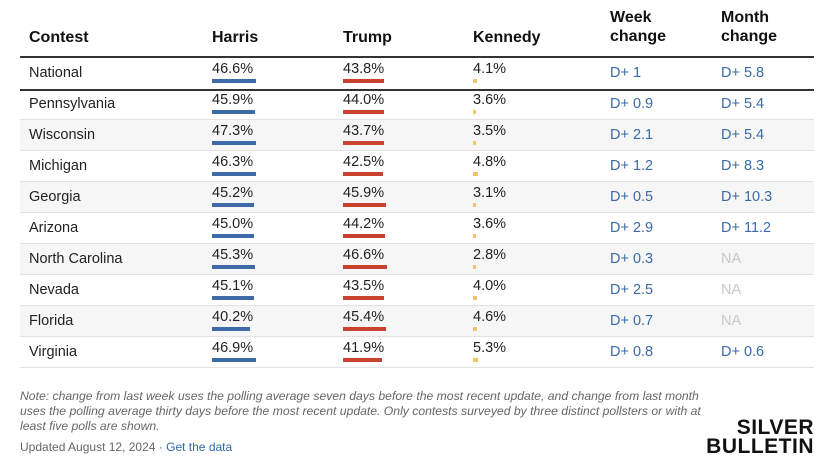  Describe the element at coordinates (632, 228) in the screenshot. I see `week-change: D+ 2.9` at that location.